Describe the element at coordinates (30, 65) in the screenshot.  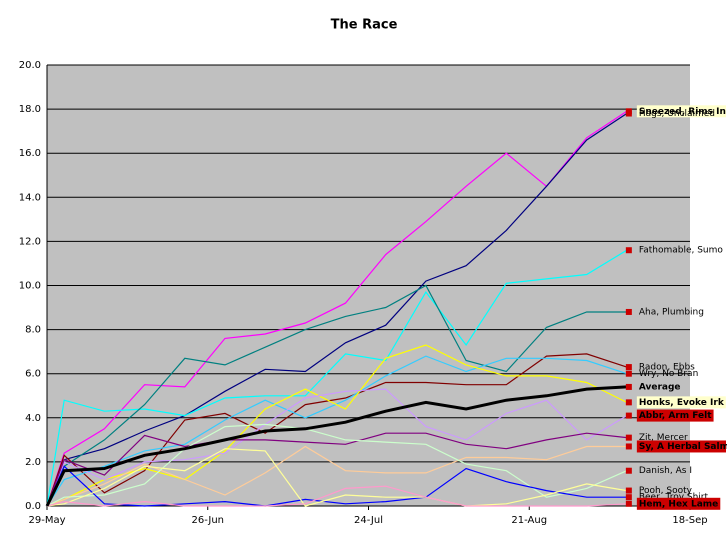
I see `y-tick-label: 20.0` at that location.